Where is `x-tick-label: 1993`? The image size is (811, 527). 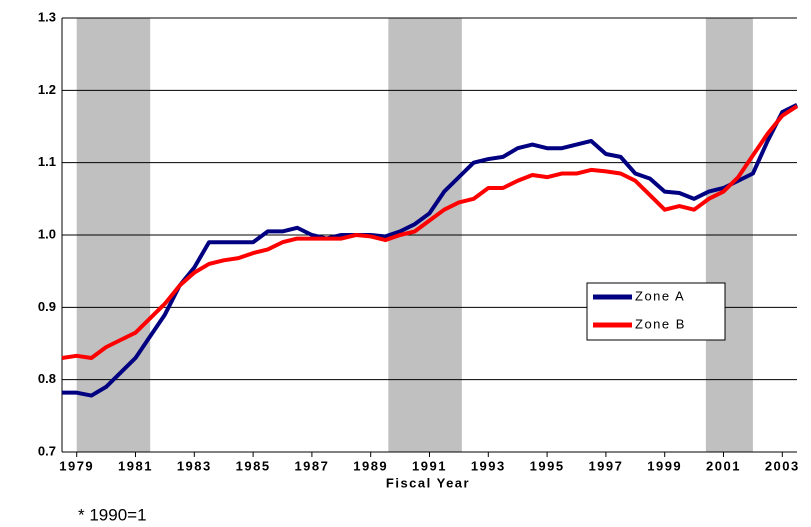
x-tick-label: 1993 is located at coordinates (488, 465).